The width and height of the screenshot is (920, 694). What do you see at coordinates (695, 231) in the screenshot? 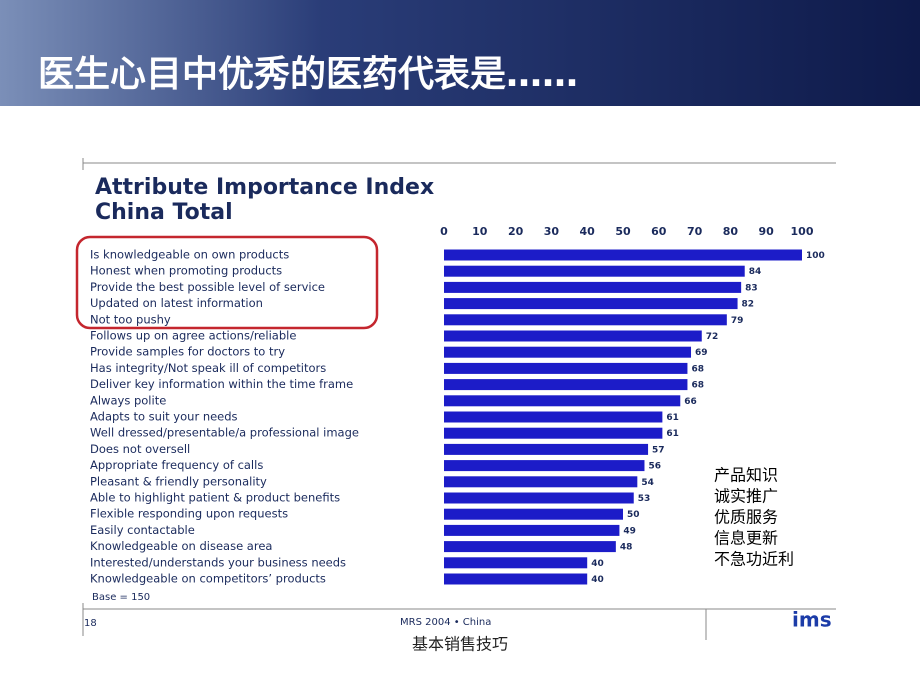
I see `x-tick-label: 70` at bounding box center [695, 231].